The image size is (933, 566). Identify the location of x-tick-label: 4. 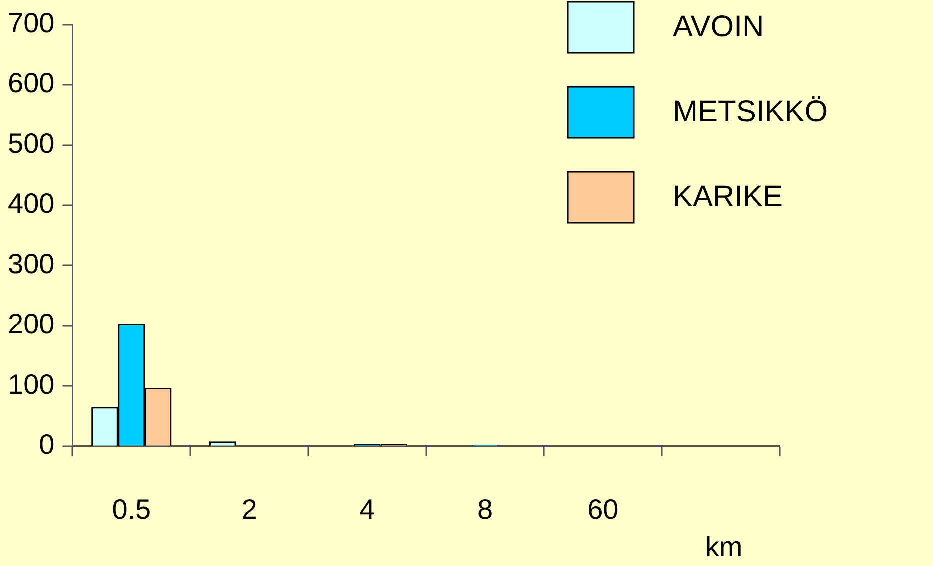
(368, 509).